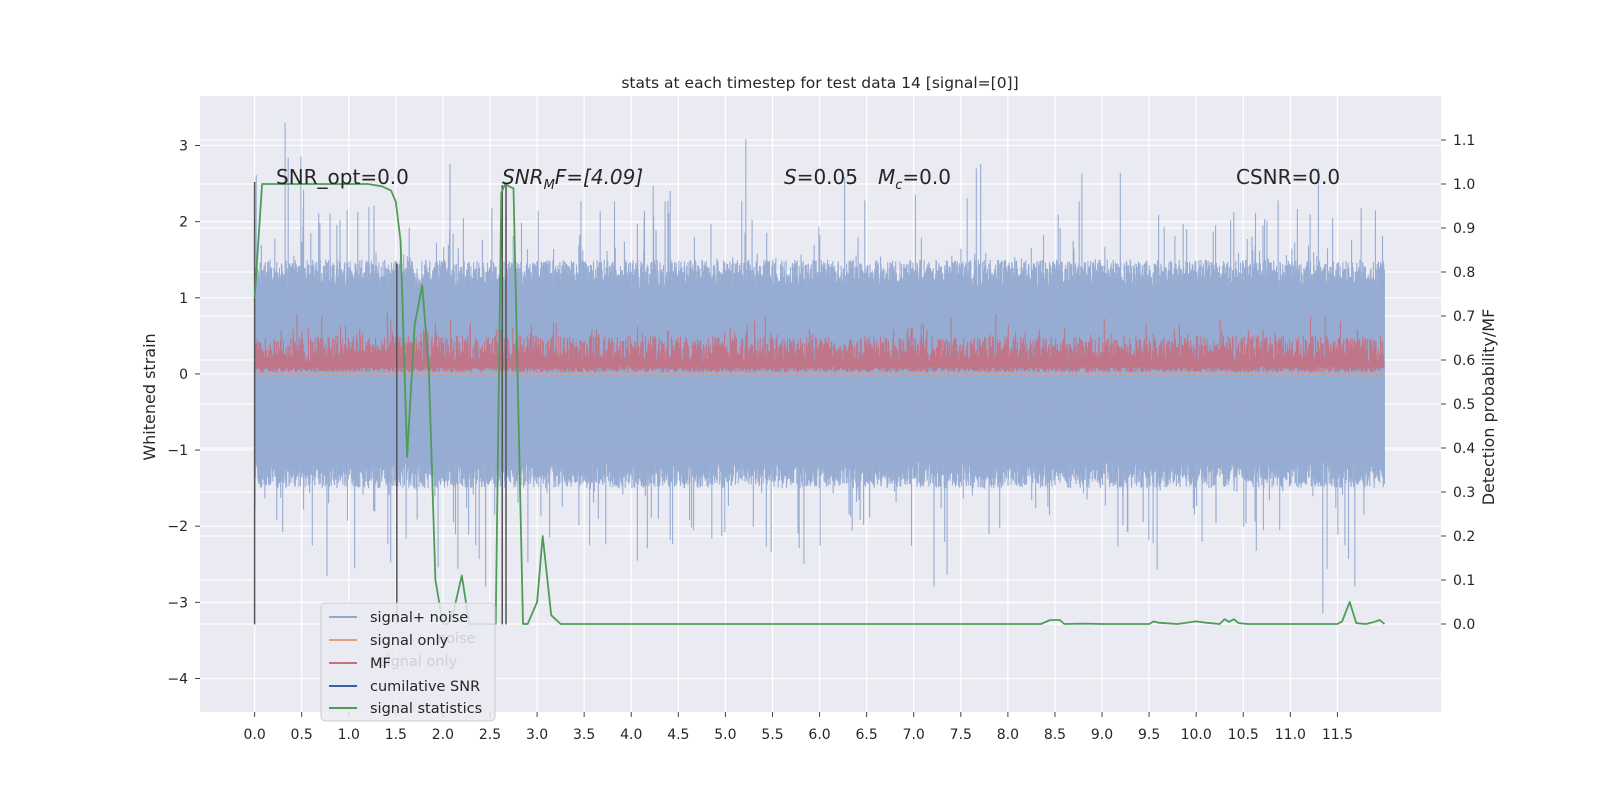 This screenshot has height=800, width=1600. I want to click on x-tick-label: 7.5, so click(961, 735).